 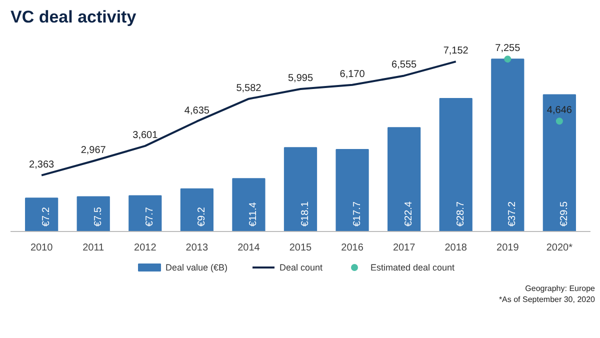 What do you see at coordinates (409, 213) in the screenshot?
I see `data-label: €22.4` at bounding box center [409, 213].